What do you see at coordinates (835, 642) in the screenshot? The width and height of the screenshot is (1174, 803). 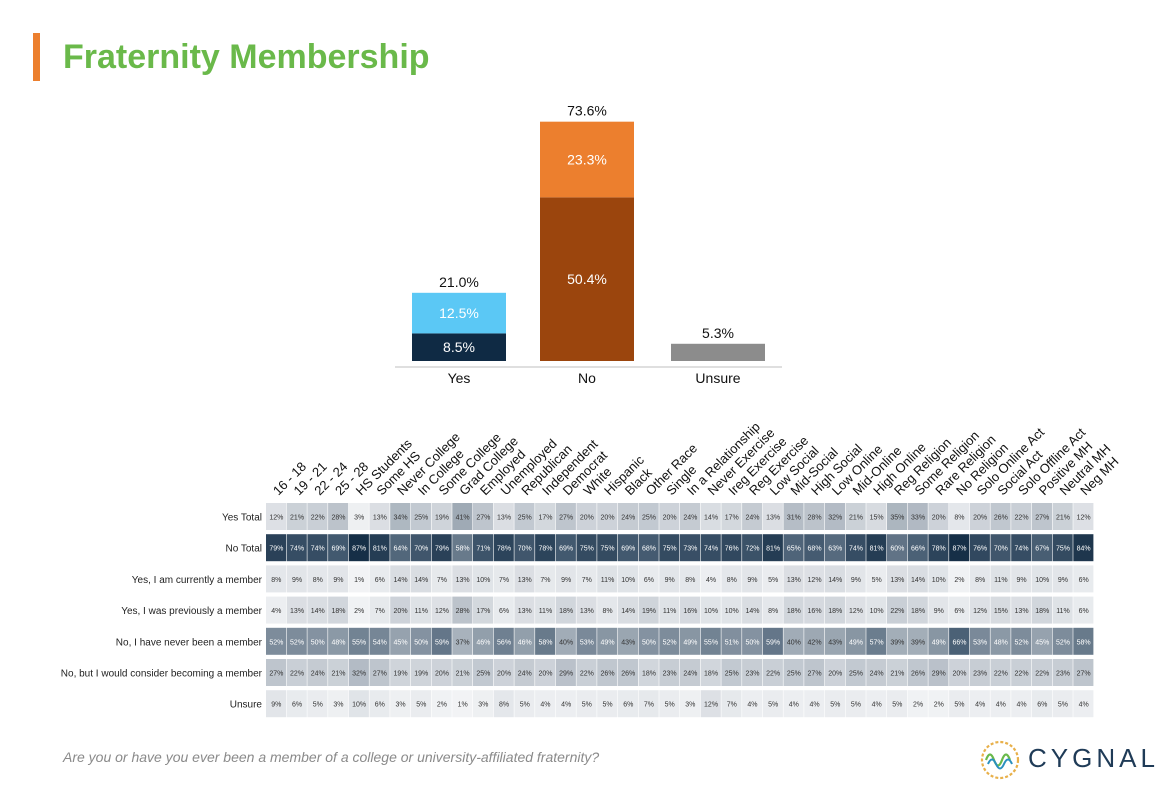 I see `heatmap-cell-label: 43%` at bounding box center [835, 642].